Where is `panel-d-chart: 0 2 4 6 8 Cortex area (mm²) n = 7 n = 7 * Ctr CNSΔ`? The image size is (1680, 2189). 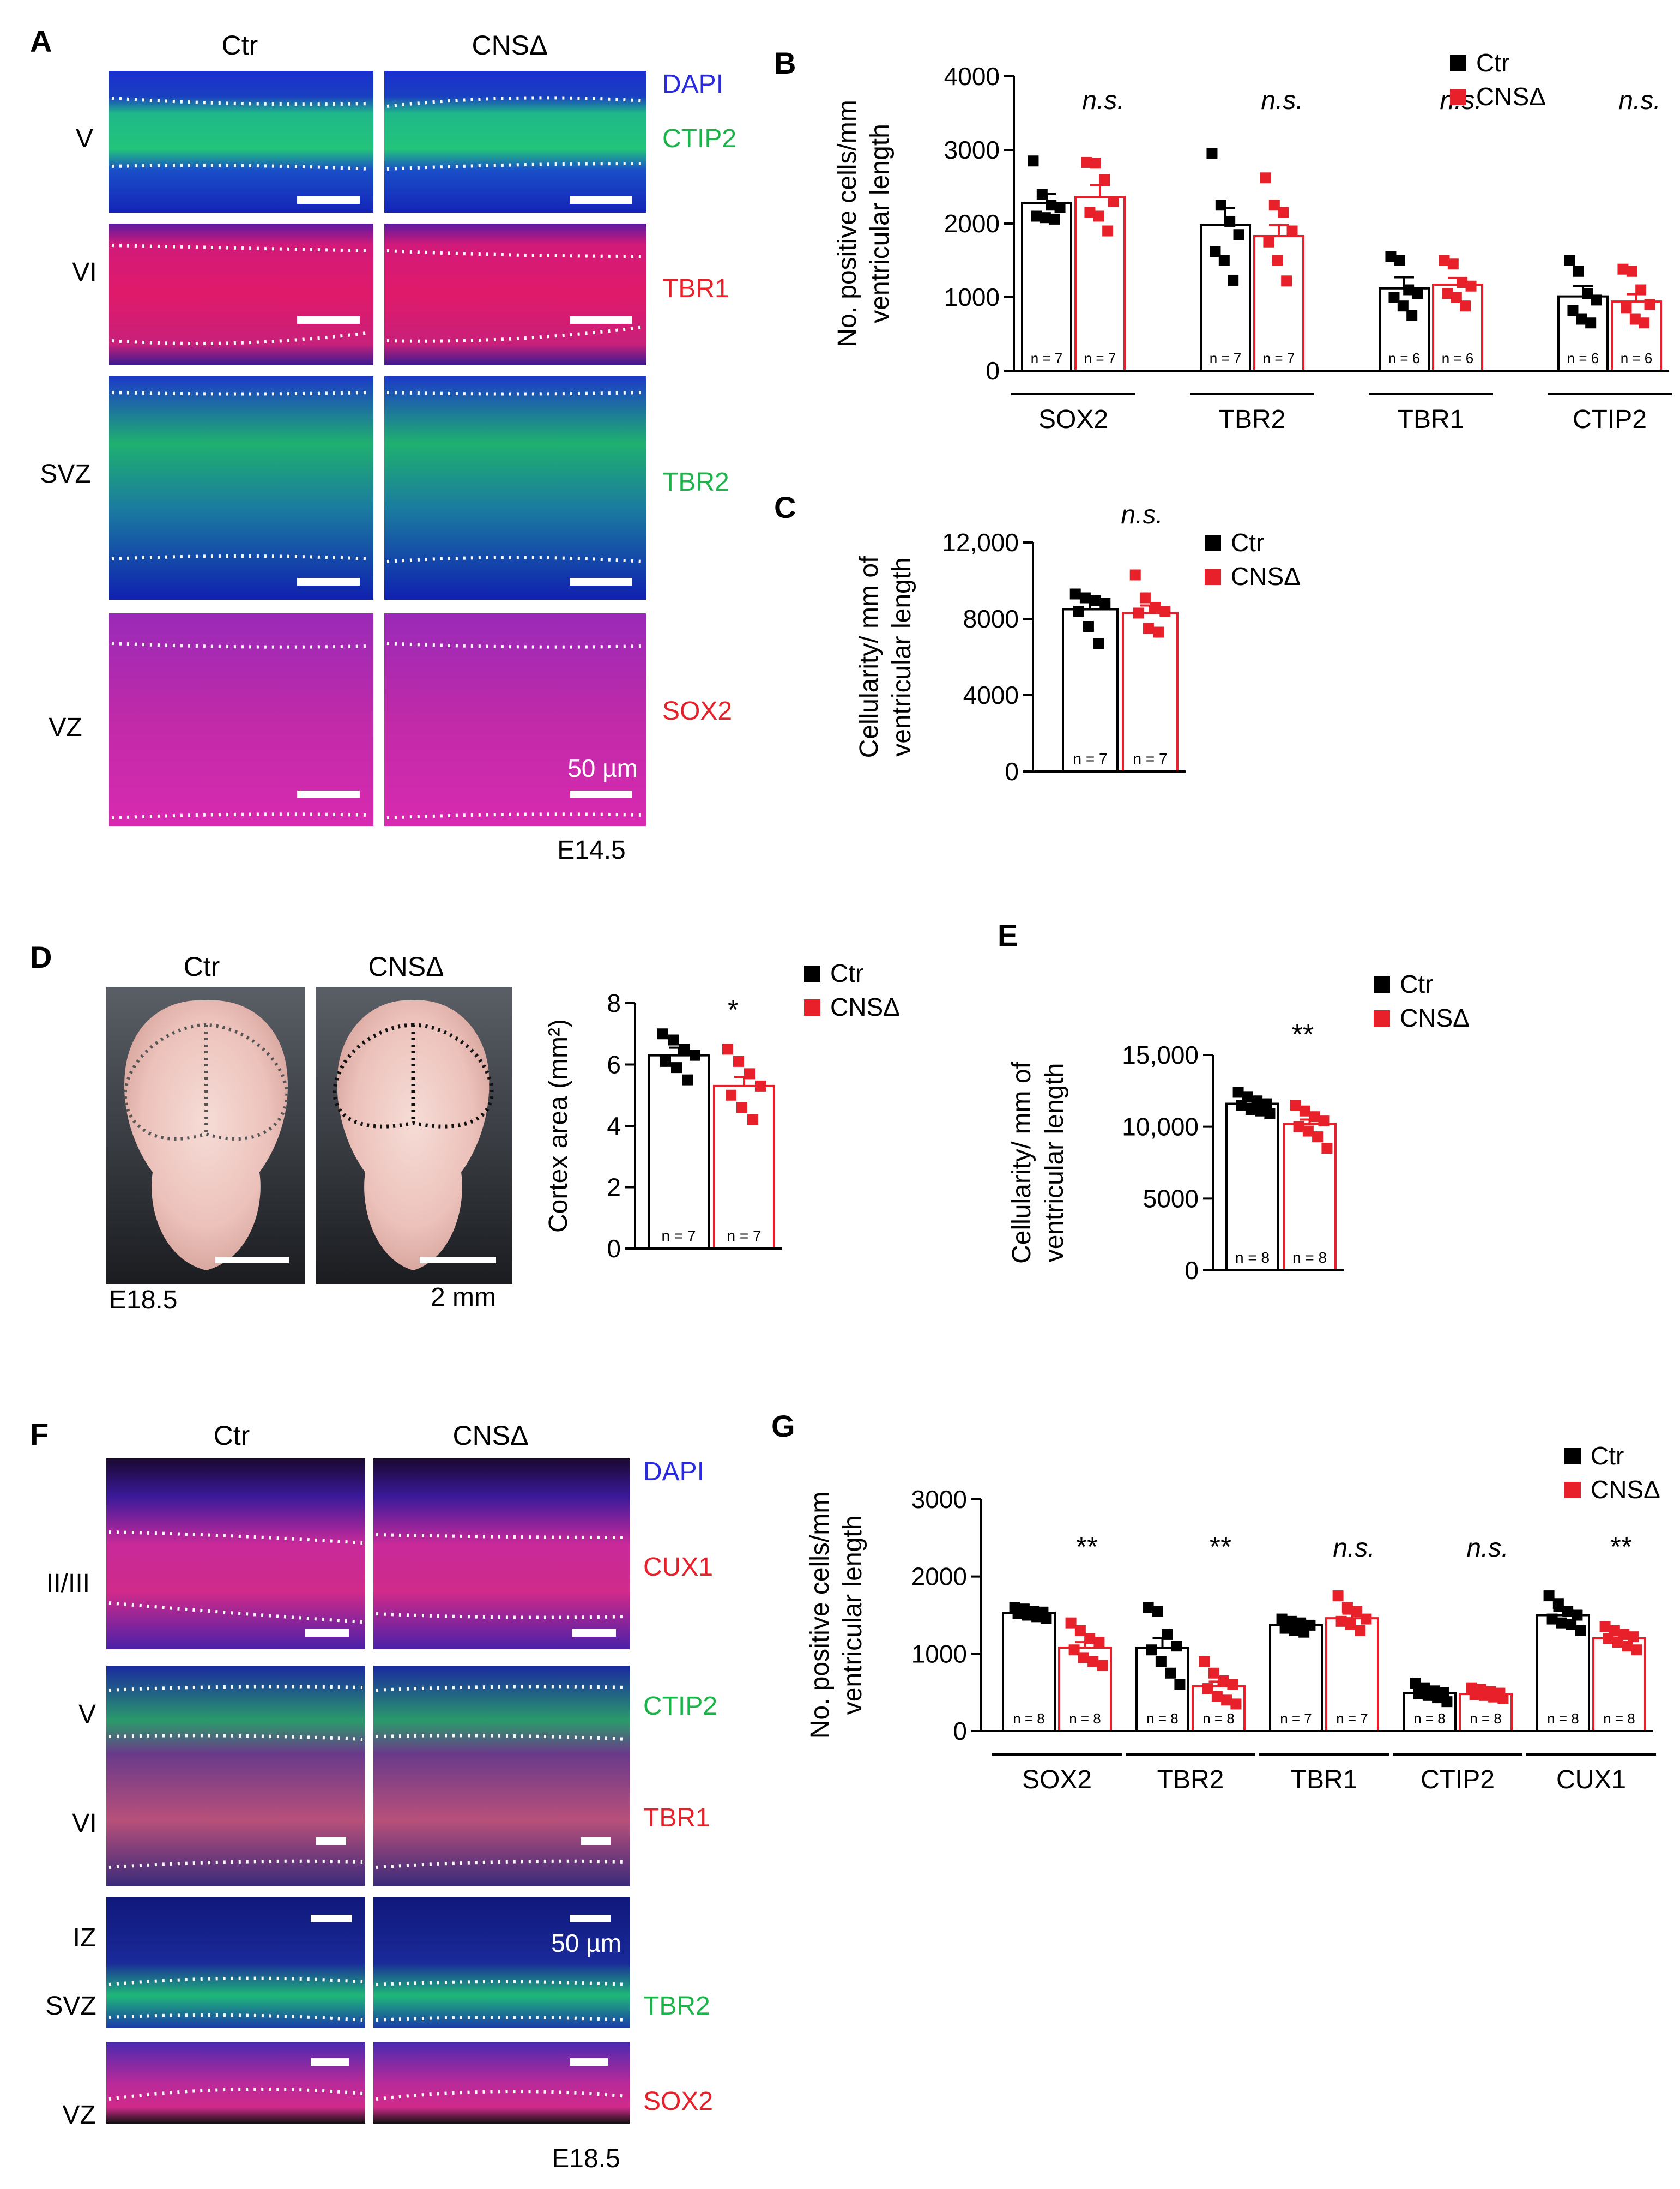
panel-d-chart: 0 2 4 6 8 Cortex area (mm²) n = 7 n = 7 * Ctr CNSΔ is located at coordinates (722, 1111).